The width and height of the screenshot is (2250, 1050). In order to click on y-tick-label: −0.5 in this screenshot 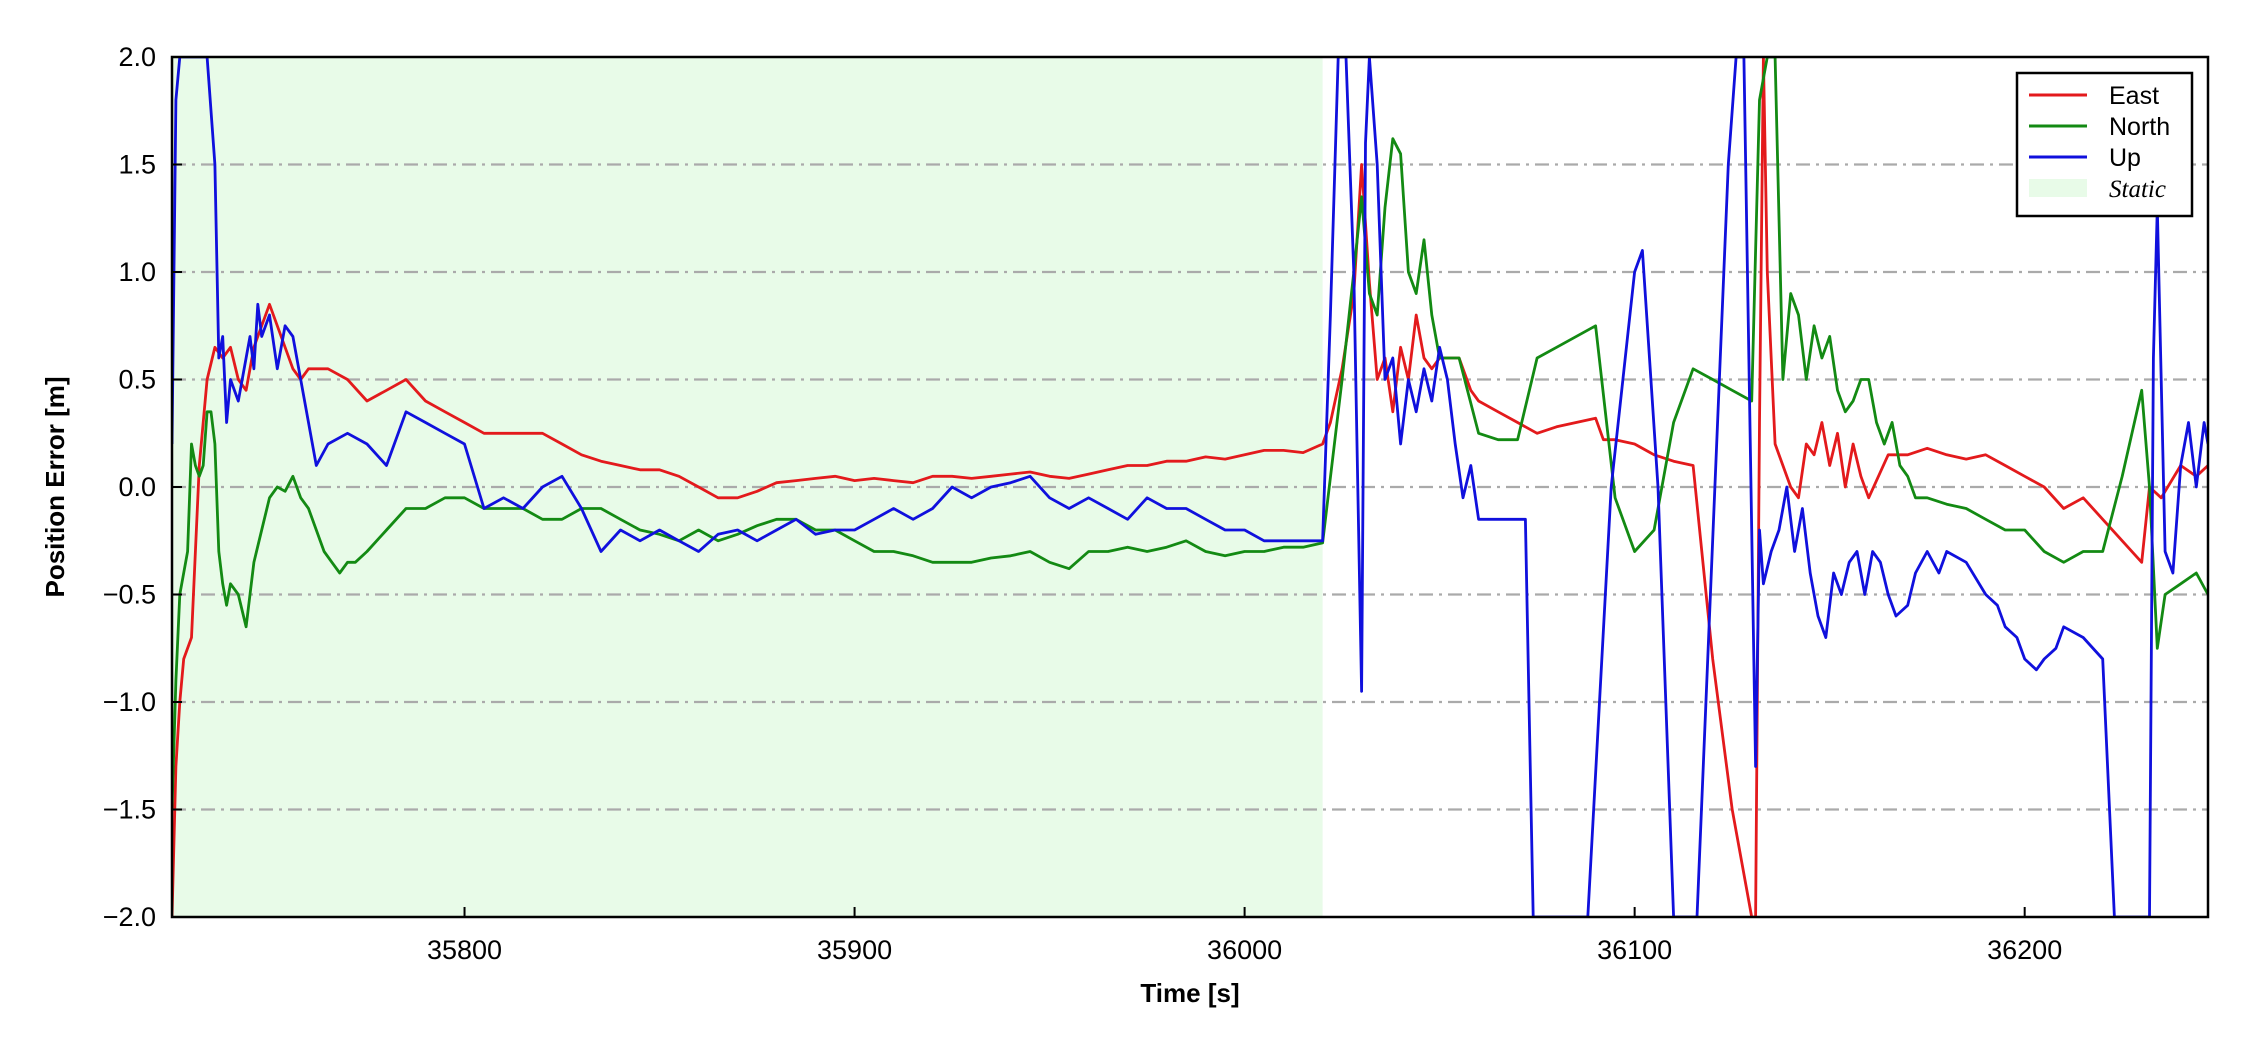, I will do `click(129, 595)`.